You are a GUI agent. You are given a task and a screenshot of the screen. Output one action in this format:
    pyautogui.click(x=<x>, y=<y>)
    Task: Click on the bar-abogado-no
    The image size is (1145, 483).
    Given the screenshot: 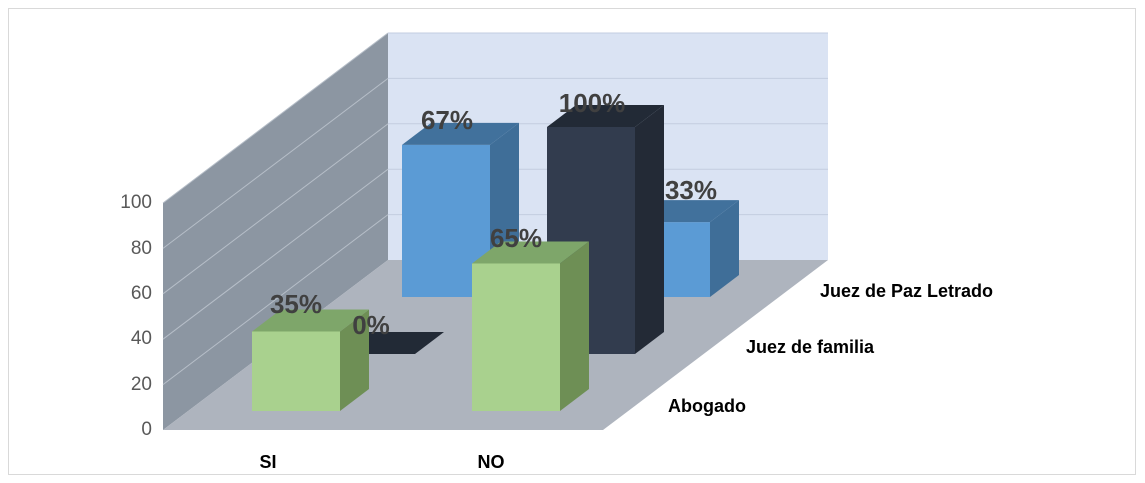 What is the action you would take?
    pyautogui.click(x=530, y=326)
    